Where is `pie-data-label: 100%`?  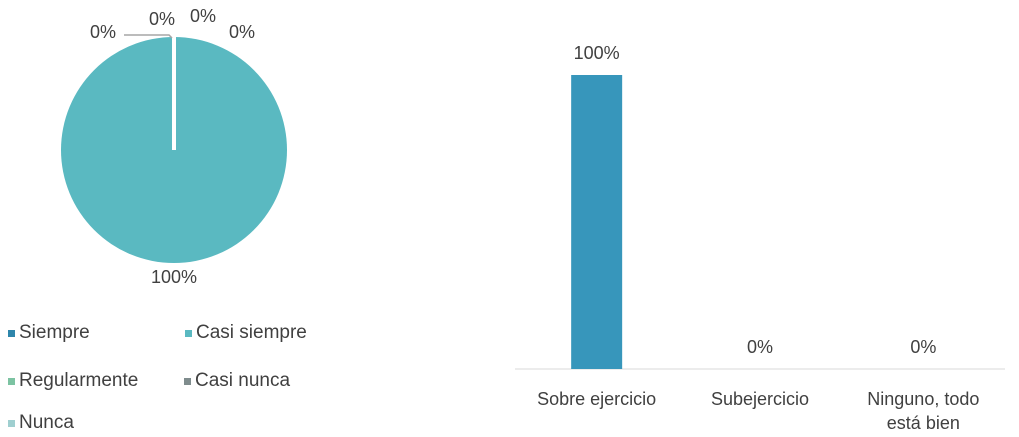 pie-data-label: 100% is located at coordinates (174, 277).